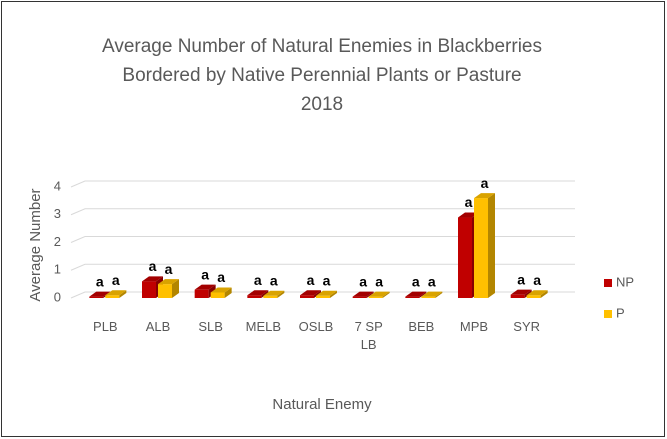 This screenshot has height=439, width=667. I want to click on chart-title: 2018, so click(322, 104).